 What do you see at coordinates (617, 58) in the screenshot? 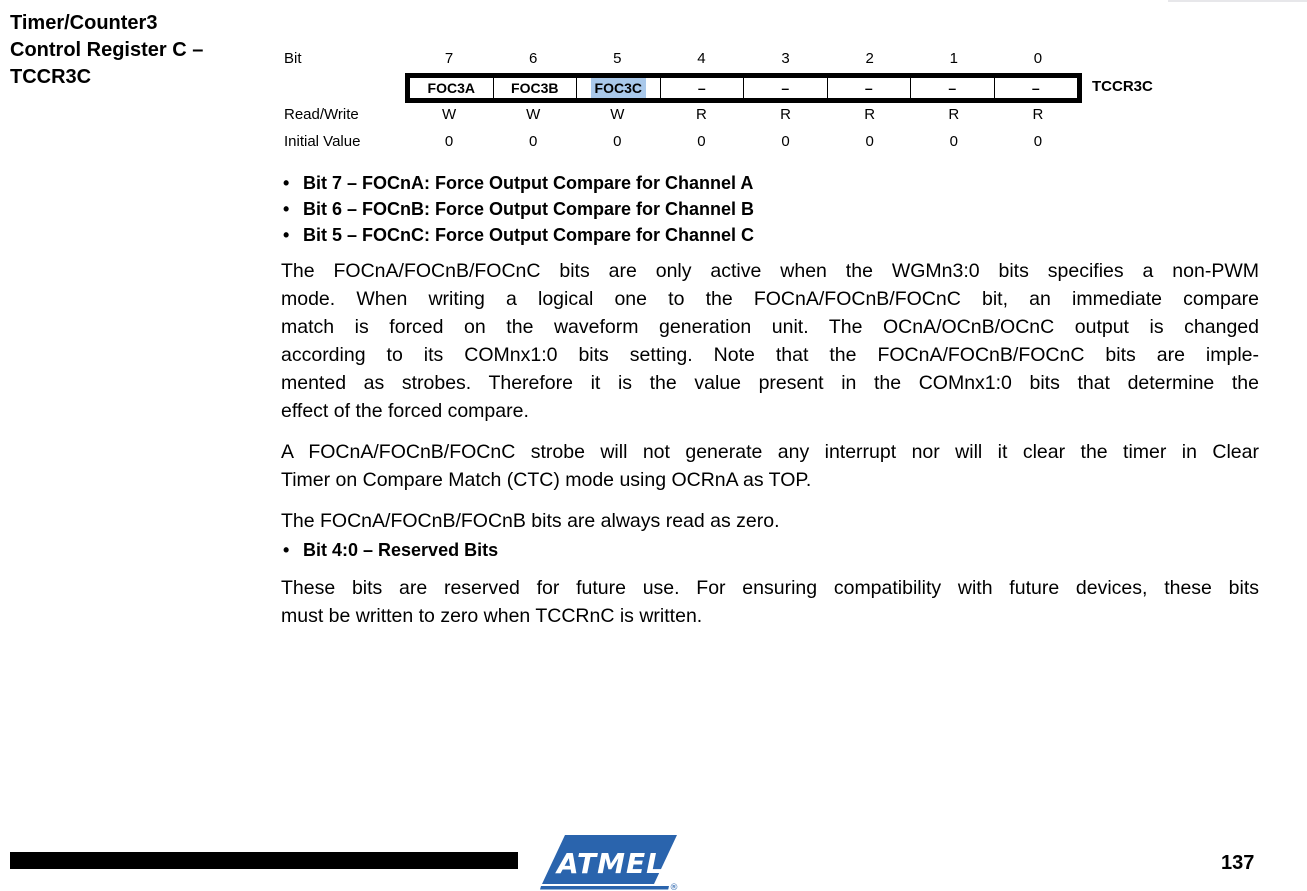
I see `bit-number: 5` at bounding box center [617, 58].